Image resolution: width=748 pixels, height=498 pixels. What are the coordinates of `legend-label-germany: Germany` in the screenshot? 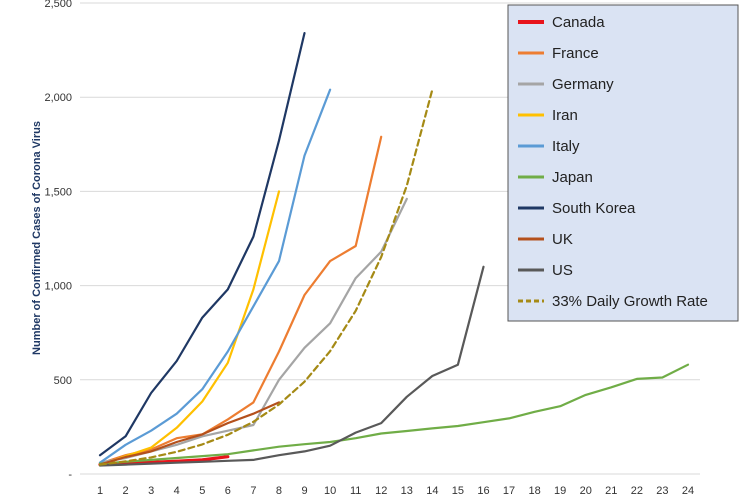 It's located at (583, 84).